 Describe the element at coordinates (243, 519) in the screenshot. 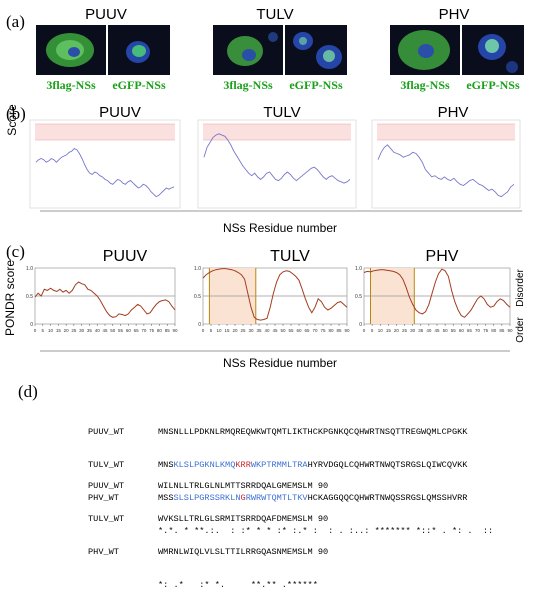

I see `seq-tulv-2: WVKSLLTRLGLSRMITSRRDQAFDMEMSLM 90` at that location.